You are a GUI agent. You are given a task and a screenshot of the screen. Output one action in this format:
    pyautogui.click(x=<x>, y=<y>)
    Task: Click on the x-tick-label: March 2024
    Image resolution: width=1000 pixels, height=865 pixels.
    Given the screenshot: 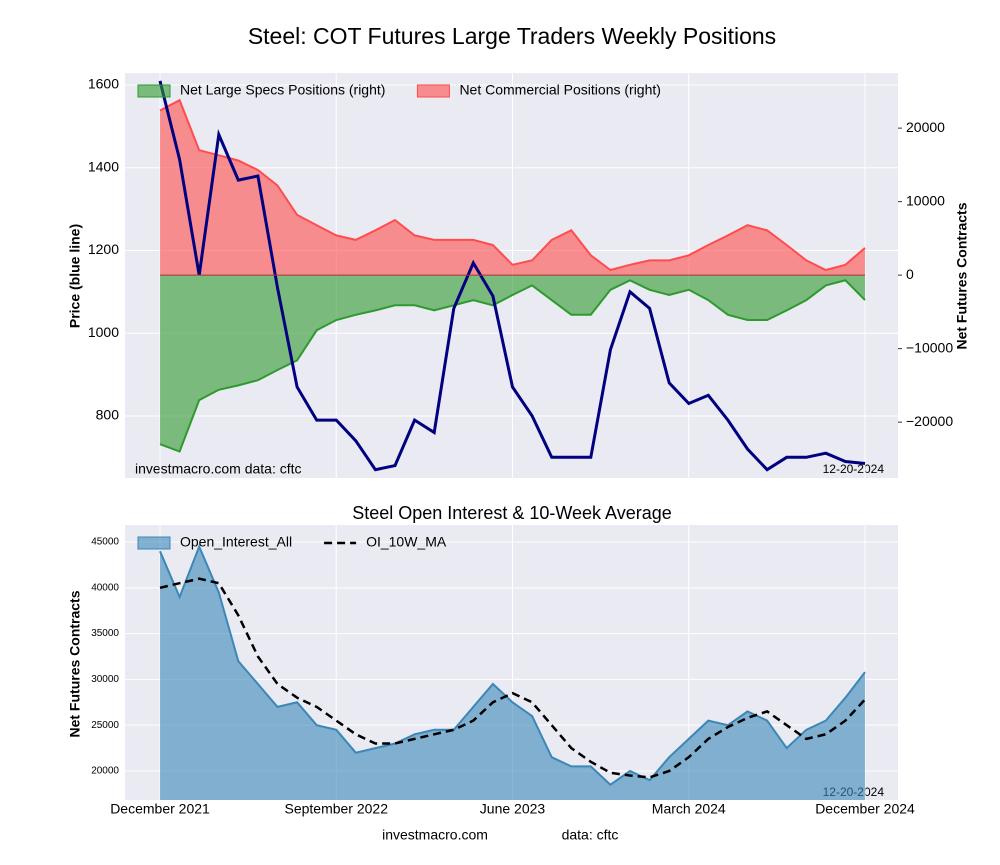 What is the action you would take?
    pyautogui.click(x=689, y=809)
    